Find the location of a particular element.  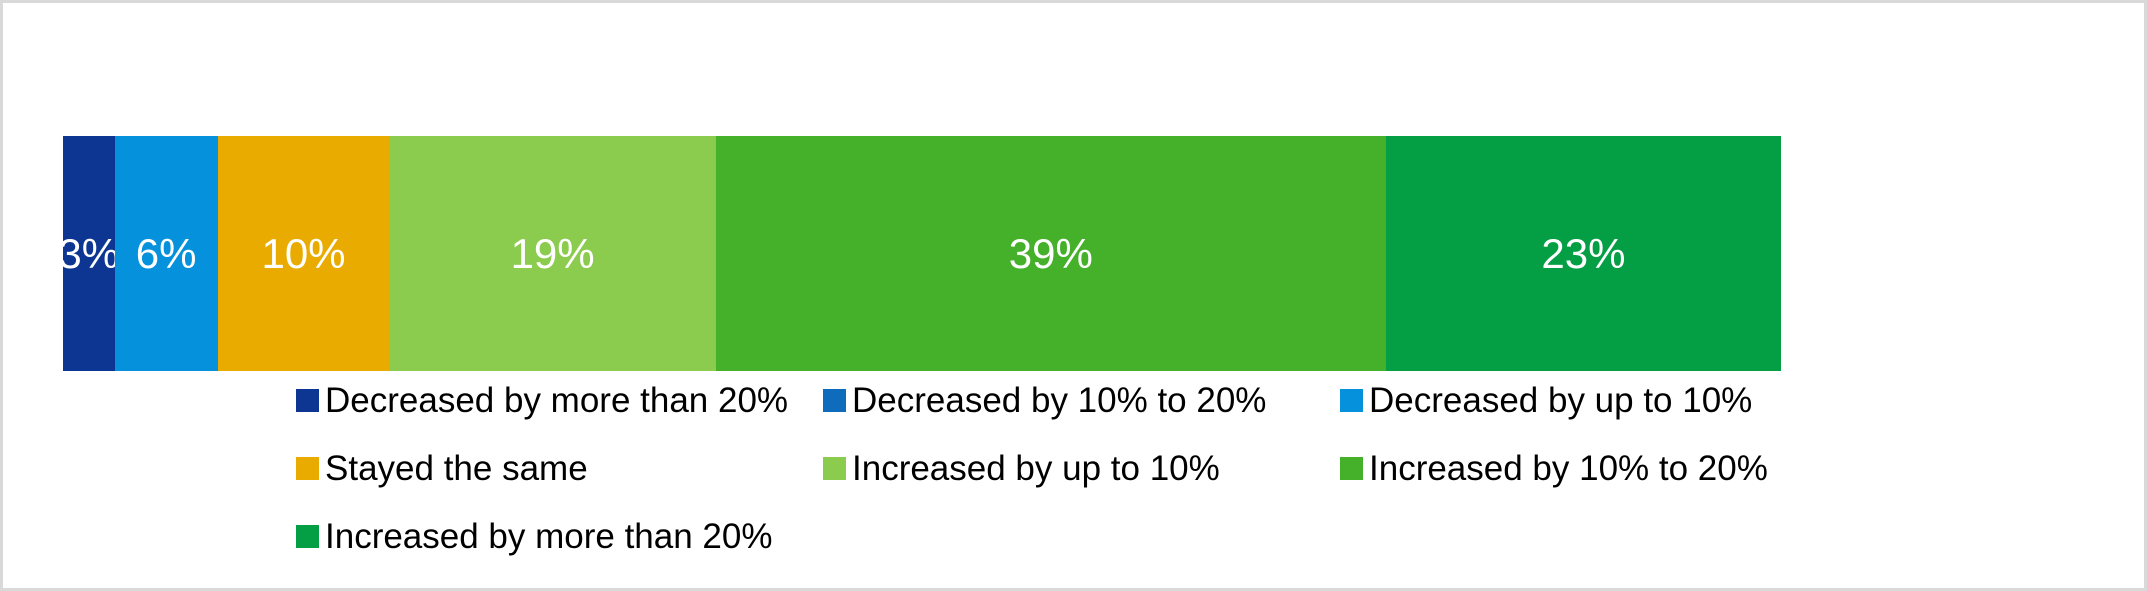

legend-item-label: Increased by up to 10% is located at coordinates (1036, 468).